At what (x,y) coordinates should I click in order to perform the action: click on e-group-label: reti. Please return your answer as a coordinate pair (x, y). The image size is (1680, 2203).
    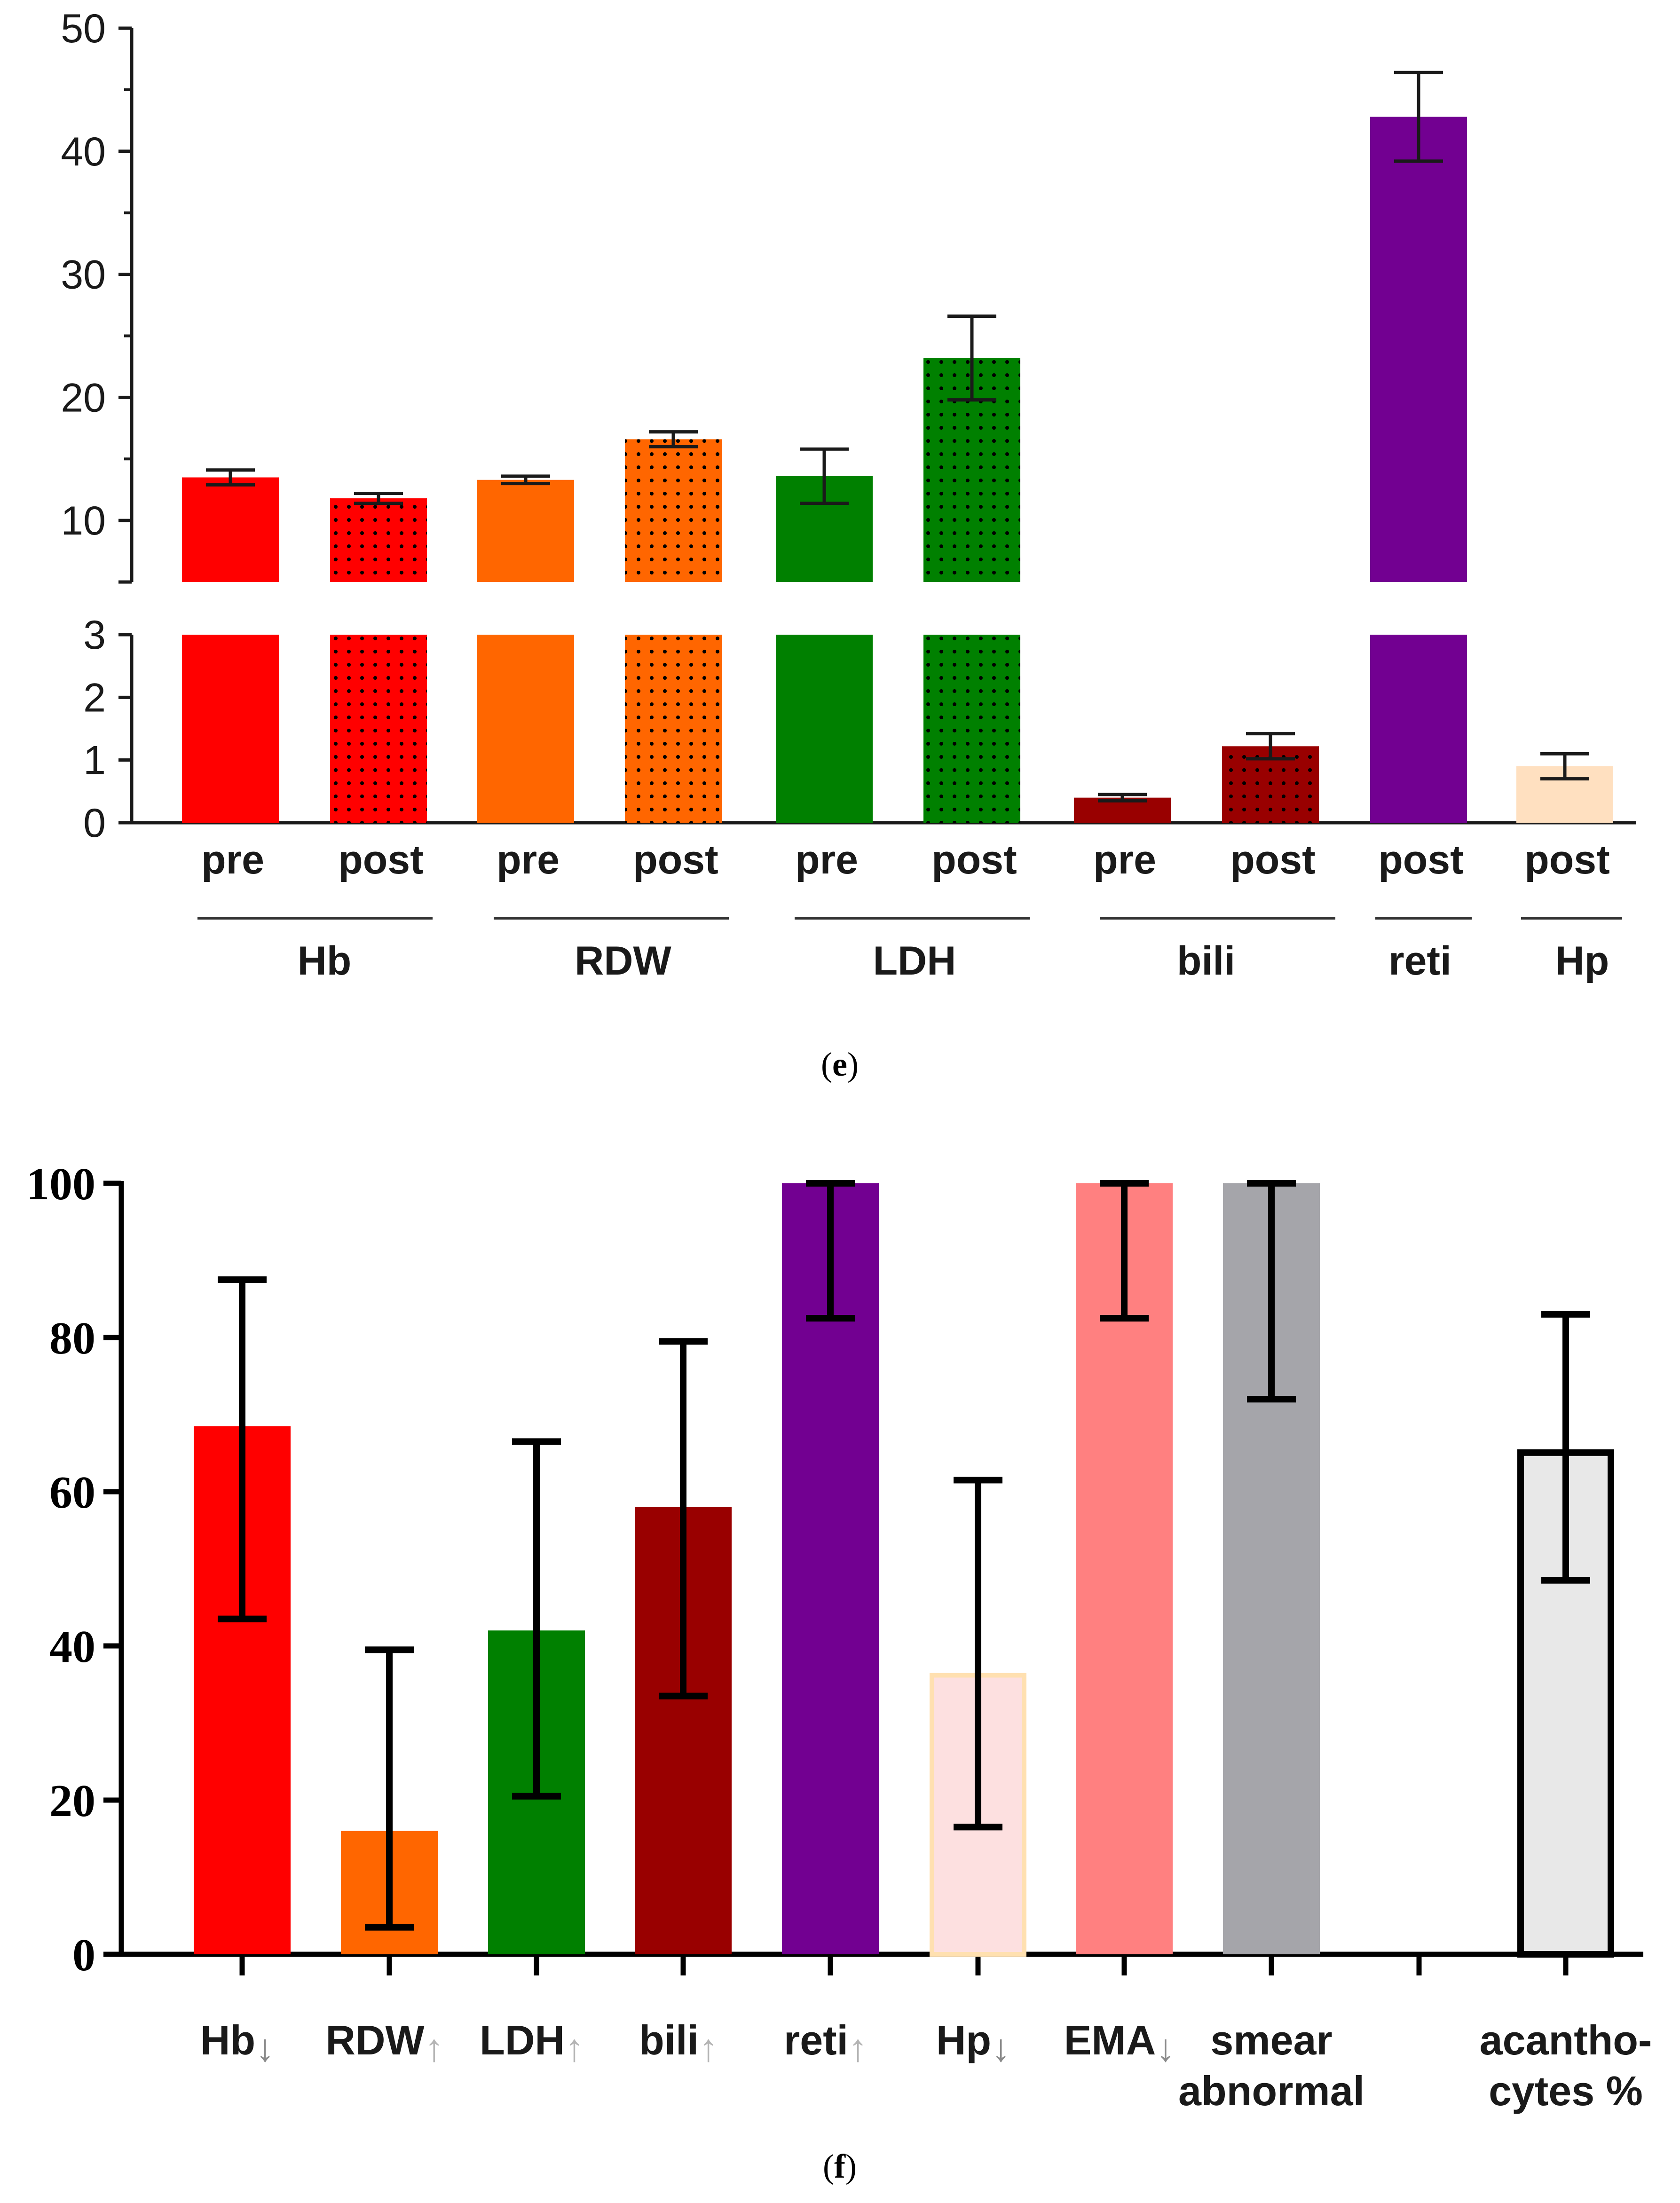
    Looking at the image, I should click on (1419, 960).